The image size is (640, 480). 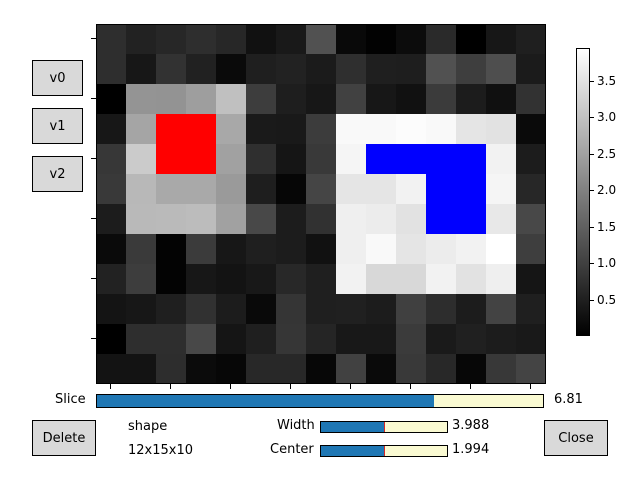 I want to click on close-button: Close, so click(x=576, y=438).